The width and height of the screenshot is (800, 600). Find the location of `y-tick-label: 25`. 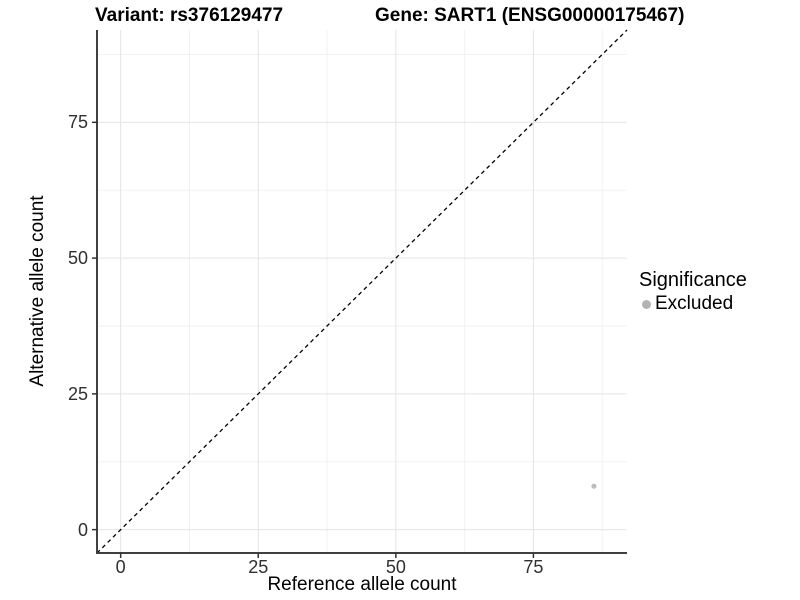

y-tick-label: 25 is located at coordinates (77, 393).